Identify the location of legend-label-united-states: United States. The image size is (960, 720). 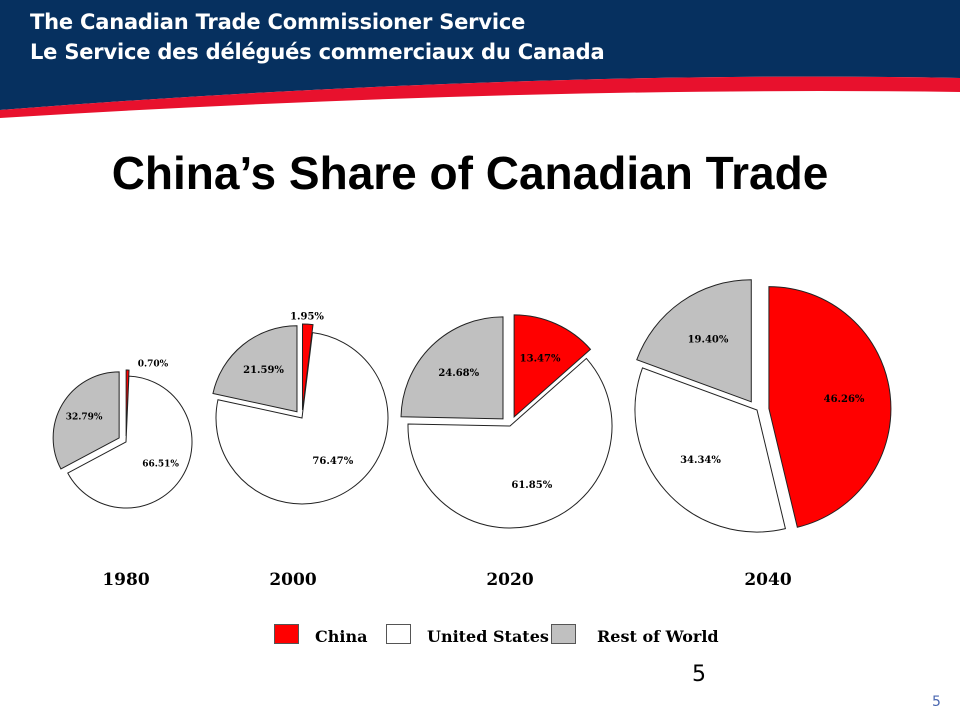
(488, 636).